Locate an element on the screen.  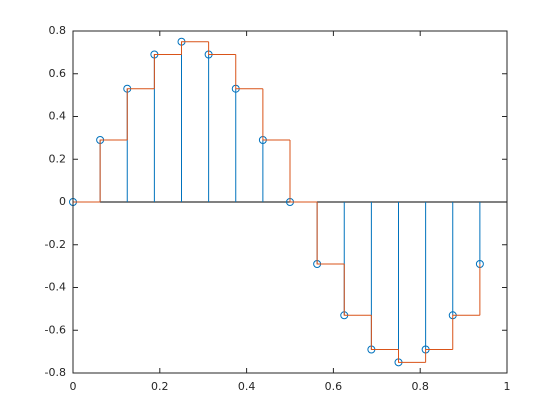
y-tick-label: 0.6 is located at coordinates (58, 73).